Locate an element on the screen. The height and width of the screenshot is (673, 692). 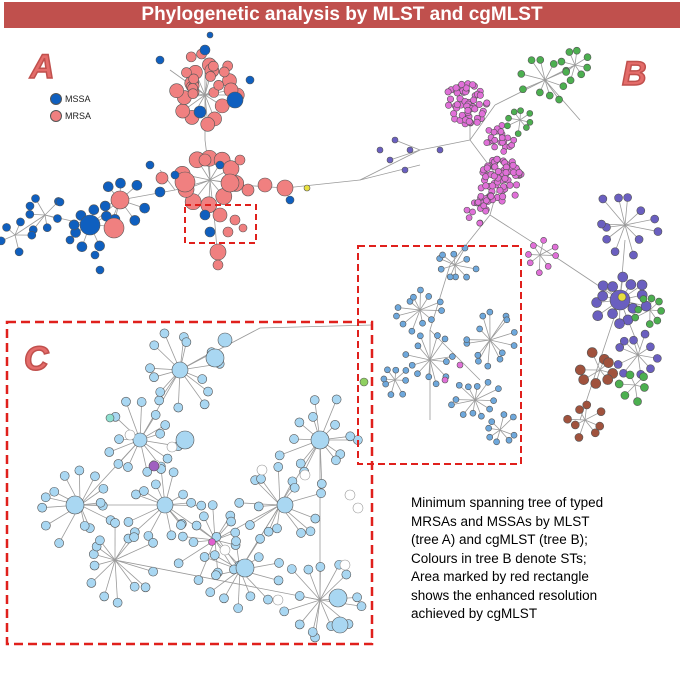
legend-label: MSSA is located at coordinates (78, 98).